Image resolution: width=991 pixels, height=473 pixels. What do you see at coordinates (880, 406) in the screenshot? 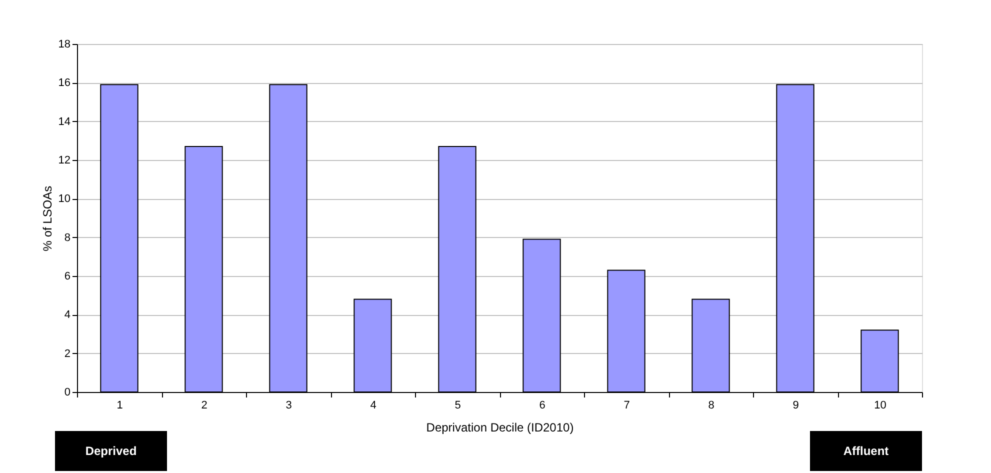
I see `x-tick-label: 10` at bounding box center [880, 406].